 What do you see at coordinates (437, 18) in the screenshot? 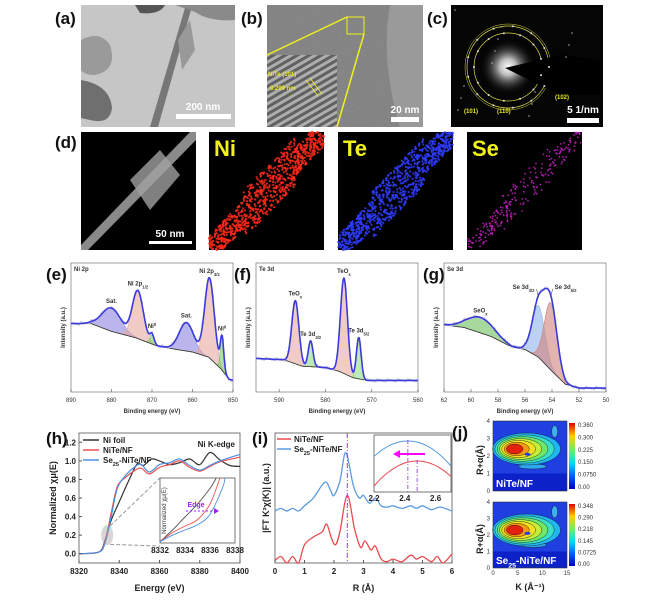
I see `panel-label-c: (c)` at bounding box center [437, 18].